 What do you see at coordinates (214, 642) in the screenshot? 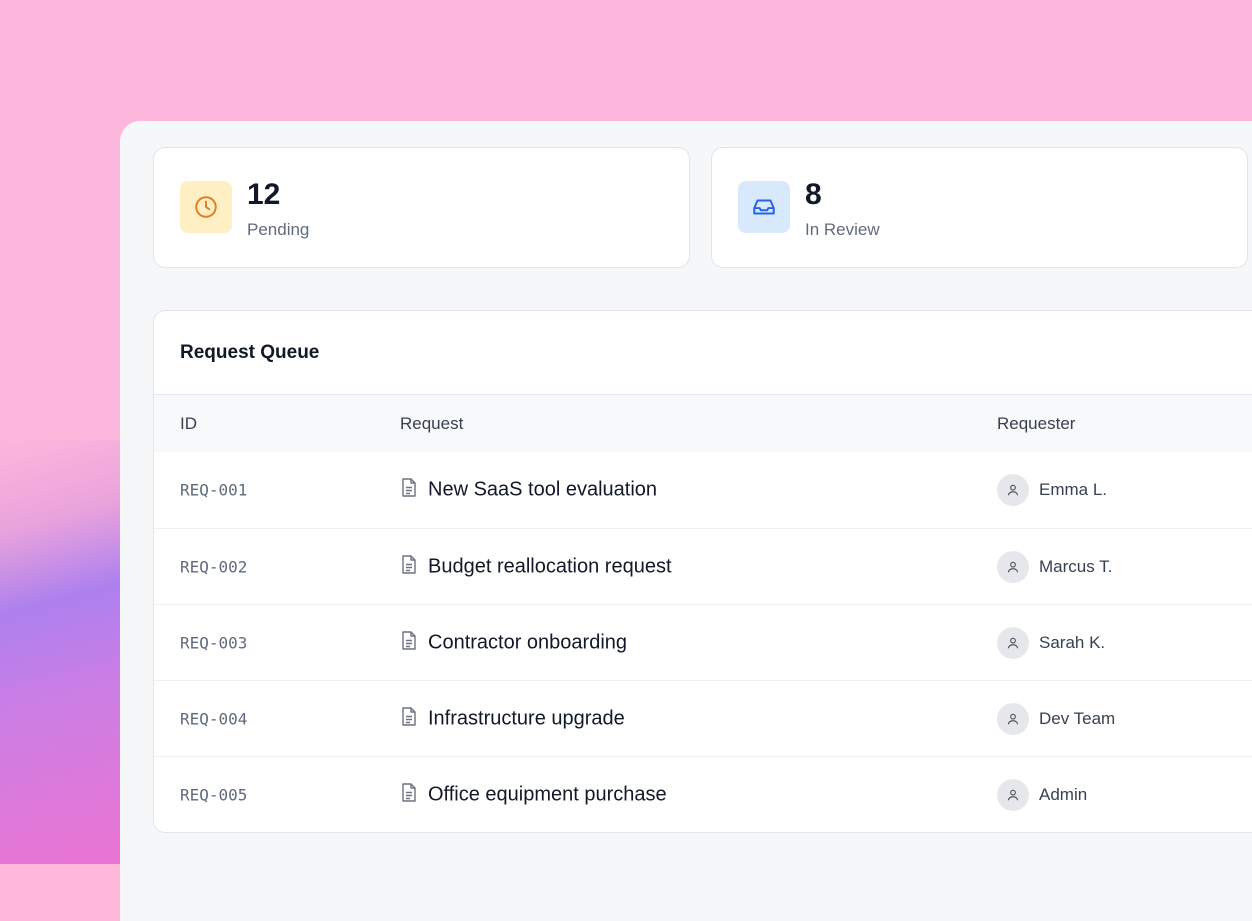
I see `request-id: REQ-003` at bounding box center [214, 642].